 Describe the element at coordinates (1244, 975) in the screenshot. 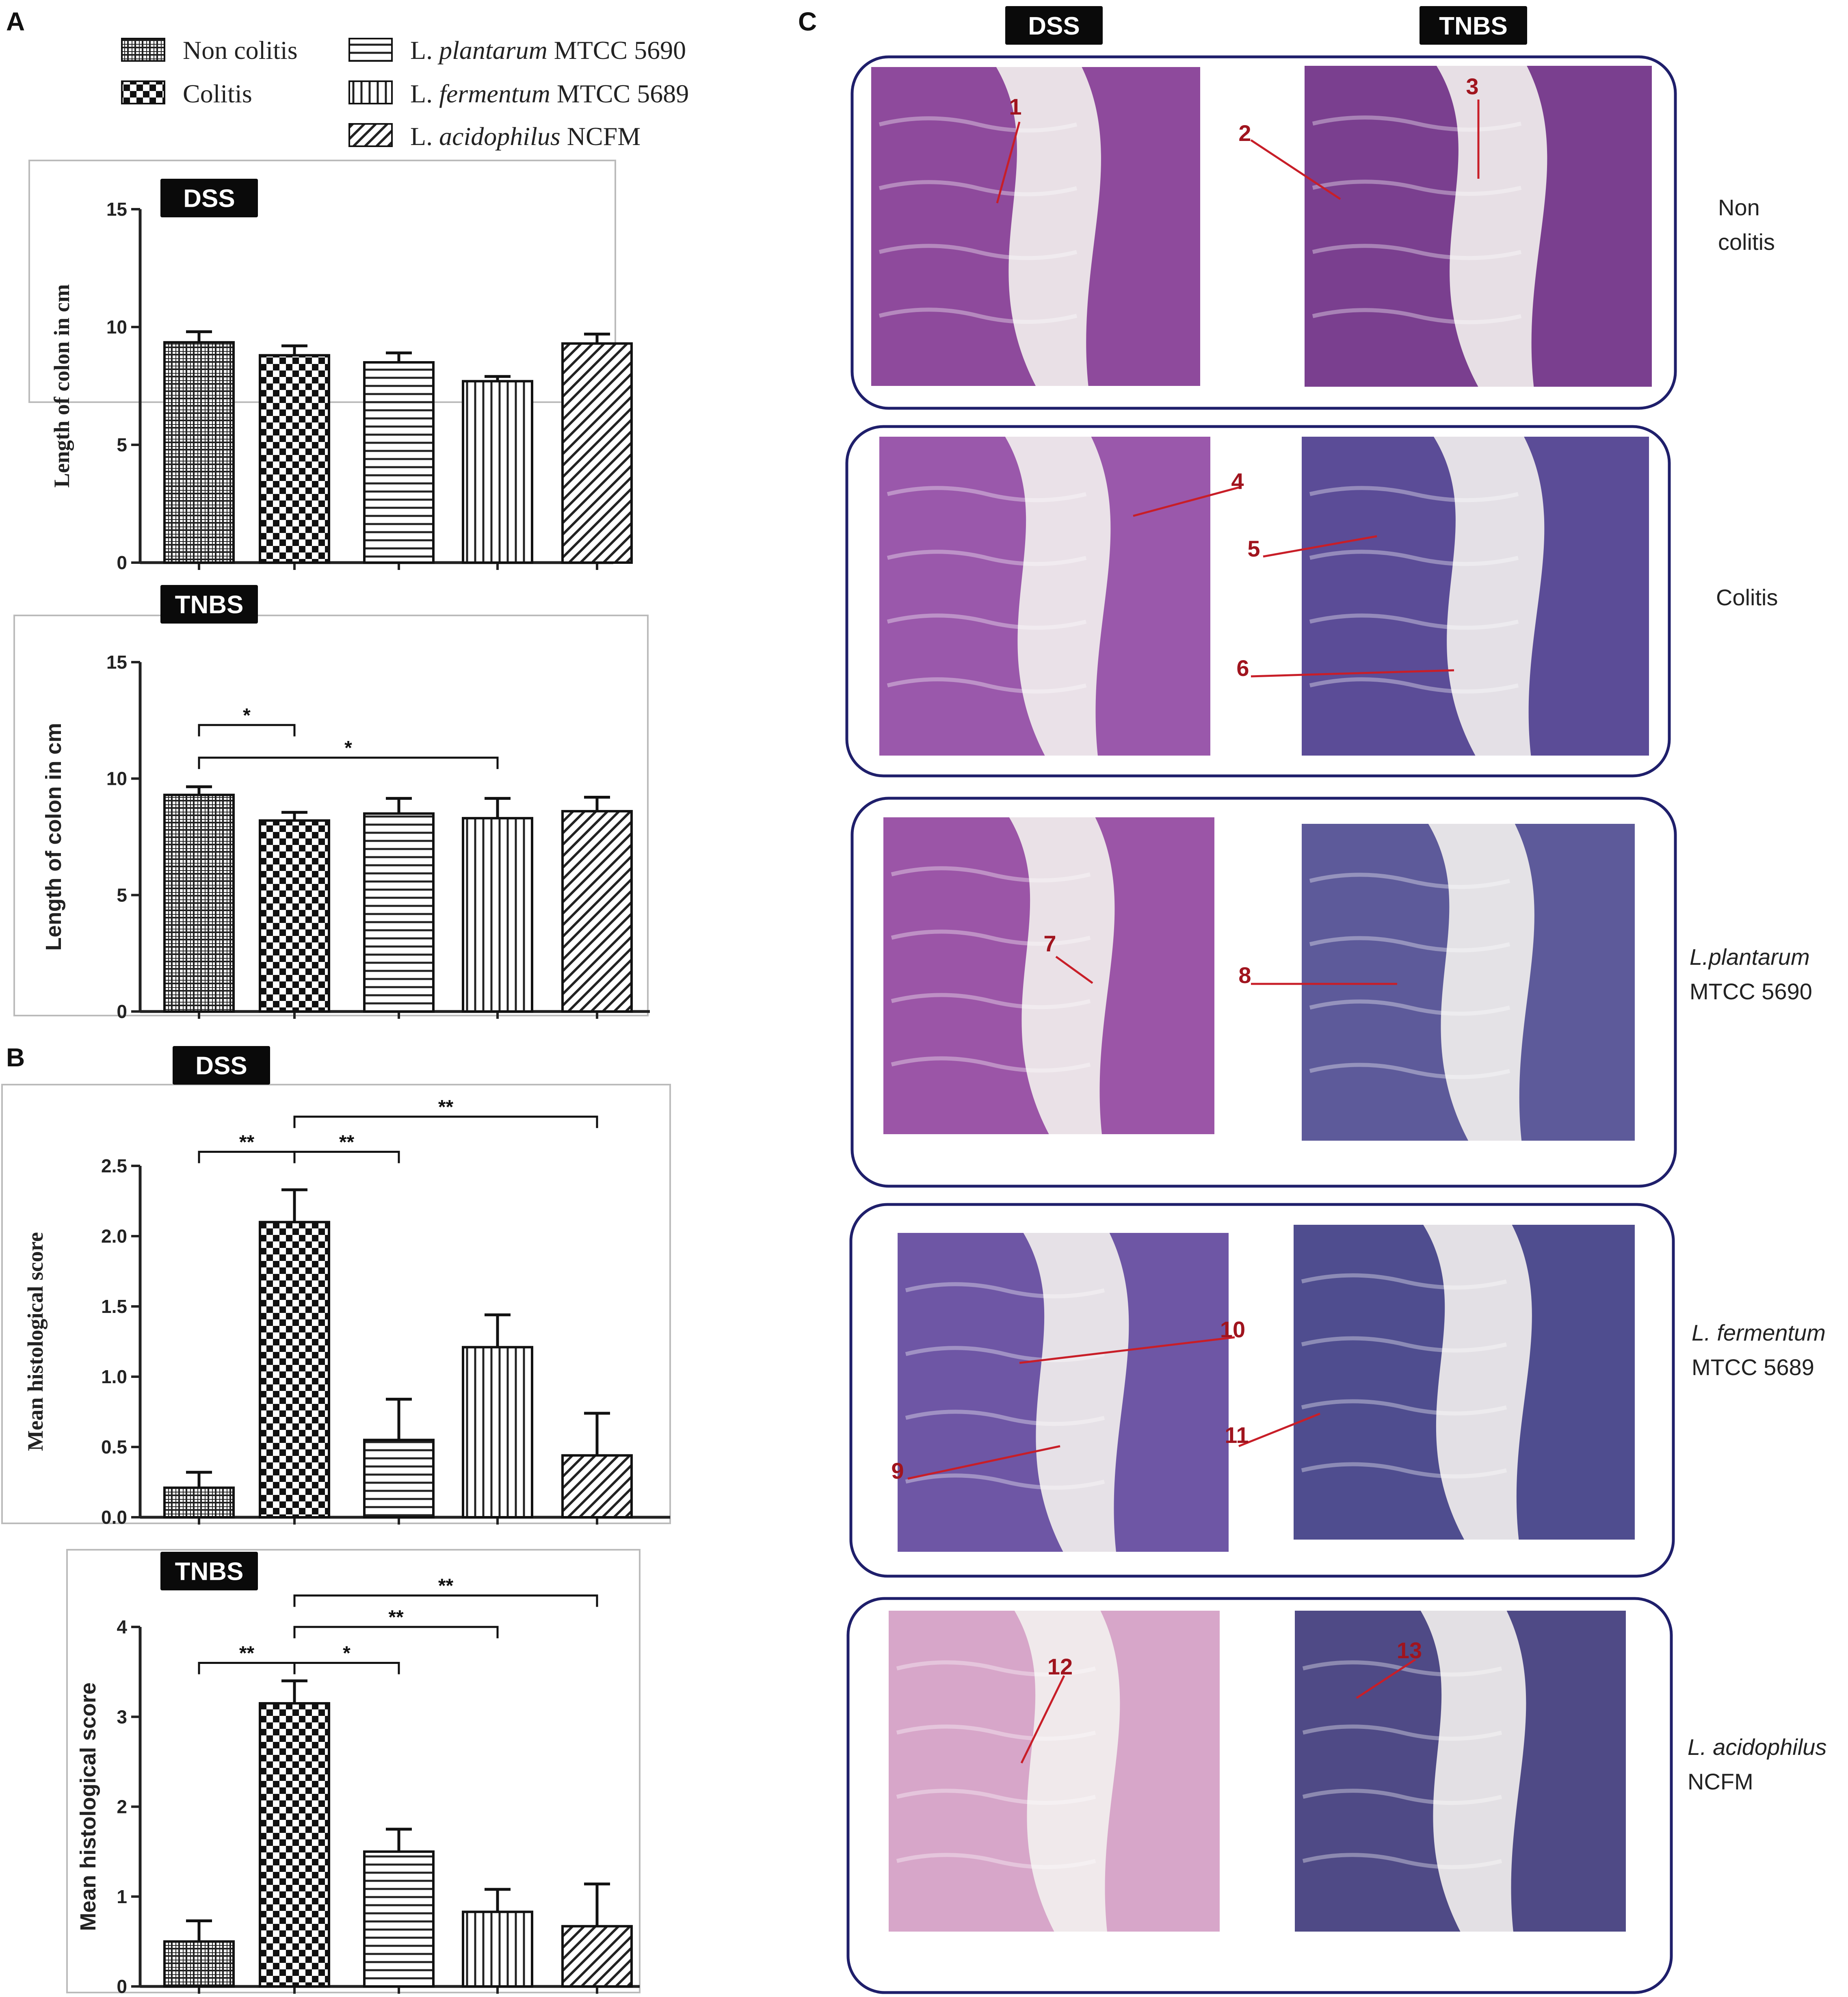

I see `annotation-number: 8` at that location.